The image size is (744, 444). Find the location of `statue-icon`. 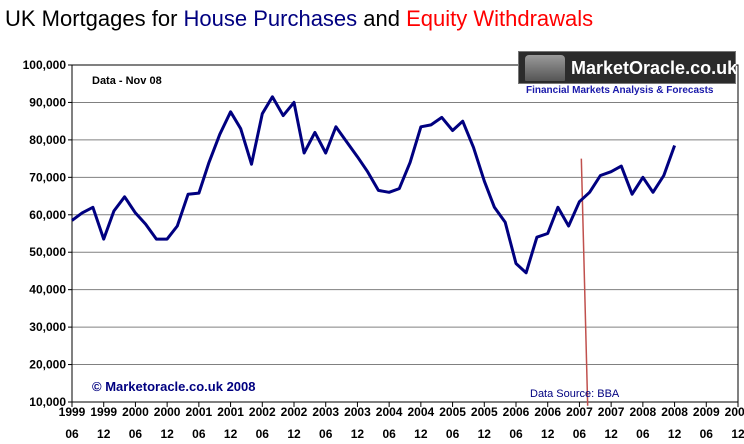

statue-icon is located at coordinates (545, 68).